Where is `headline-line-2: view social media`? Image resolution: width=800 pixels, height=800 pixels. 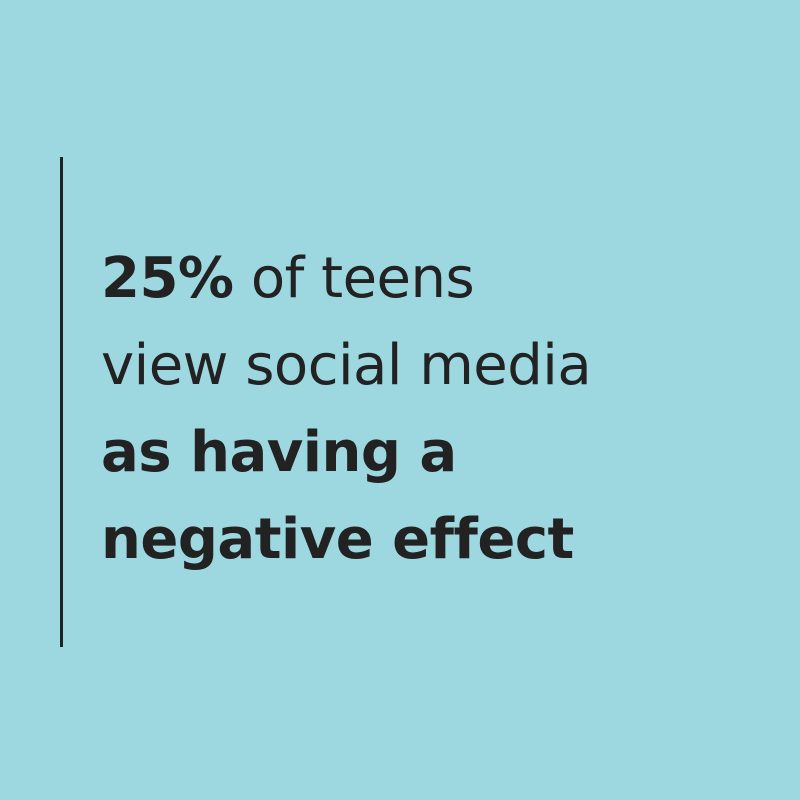 headline-line-2: view social media is located at coordinates (346, 365).